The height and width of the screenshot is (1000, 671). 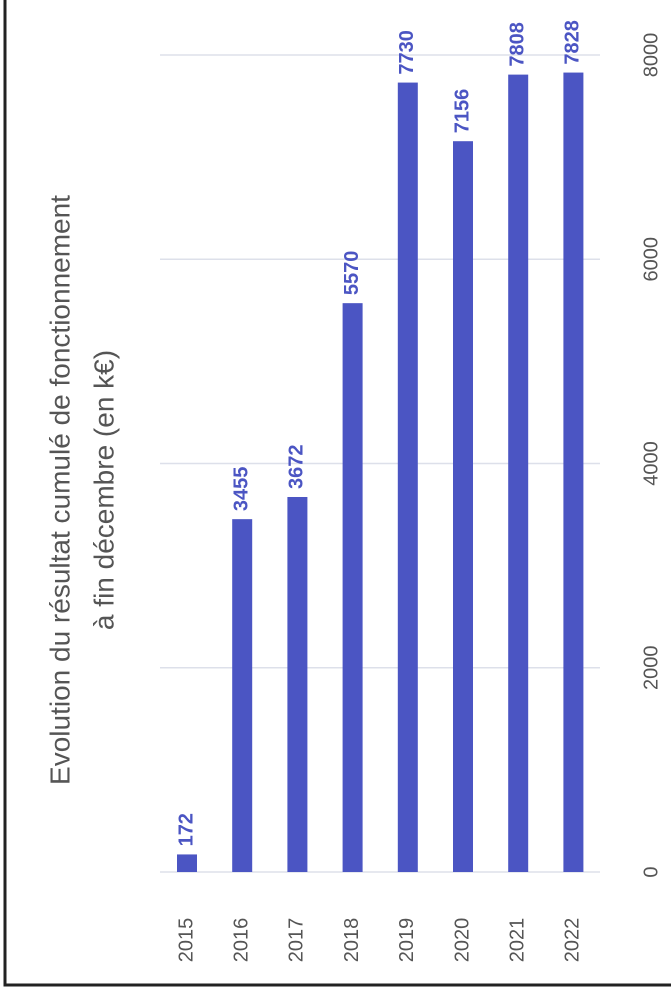 I want to click on x-tick-label: 2018, so click(x=352, y=940).